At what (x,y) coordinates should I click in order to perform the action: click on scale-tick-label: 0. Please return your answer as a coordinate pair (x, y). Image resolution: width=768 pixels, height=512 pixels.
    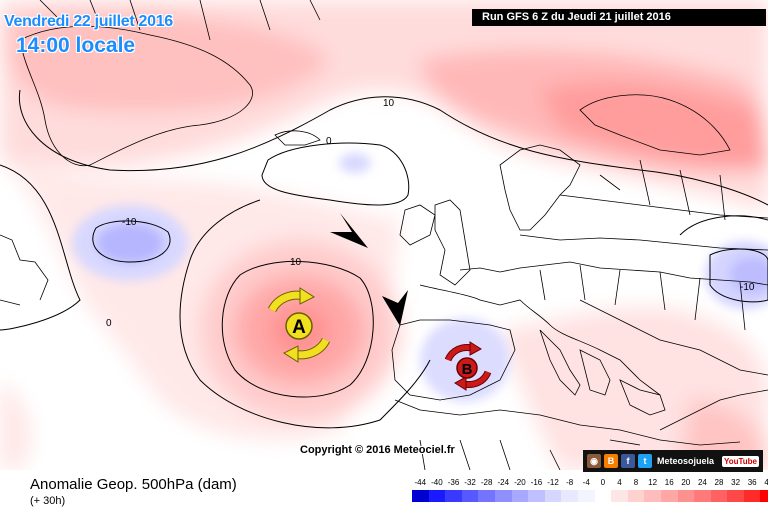
    Looking at the image, I should click on (603, 482).